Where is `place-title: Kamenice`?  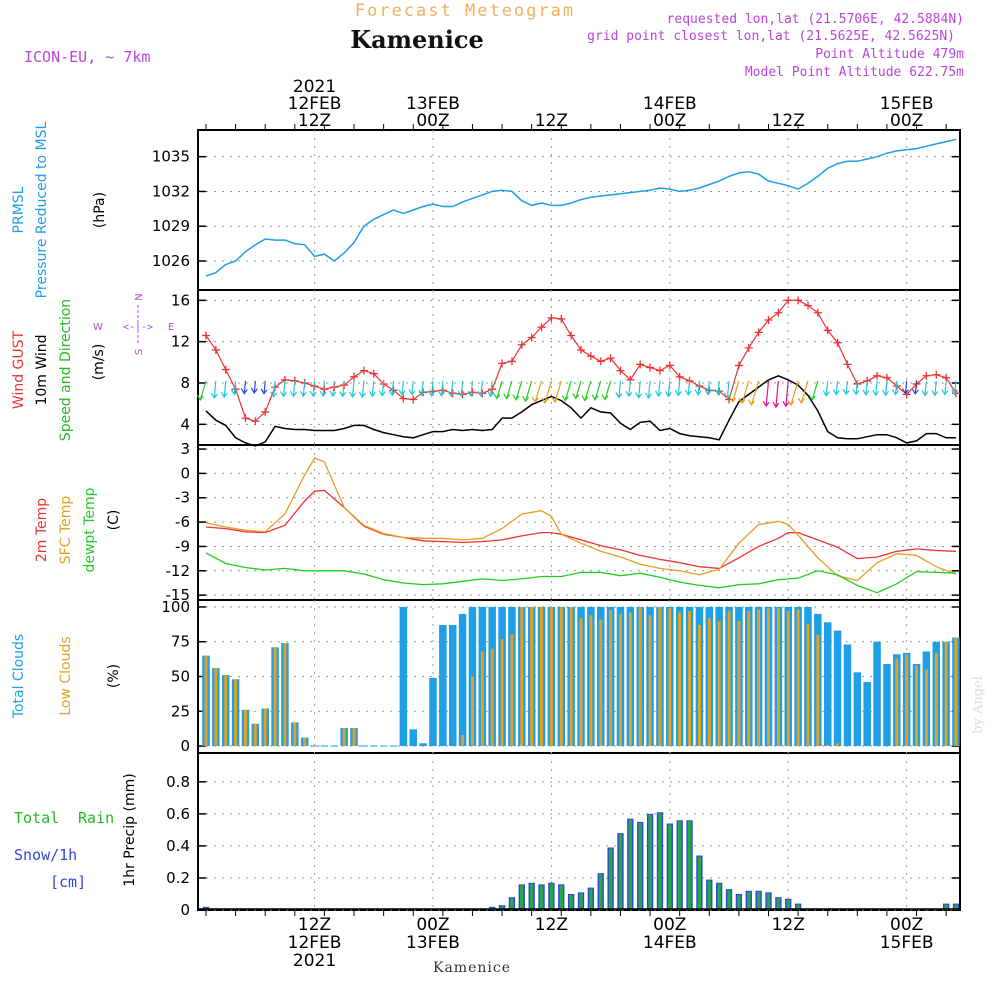 place-title: Kamenice is located at coordinates (417, 39).